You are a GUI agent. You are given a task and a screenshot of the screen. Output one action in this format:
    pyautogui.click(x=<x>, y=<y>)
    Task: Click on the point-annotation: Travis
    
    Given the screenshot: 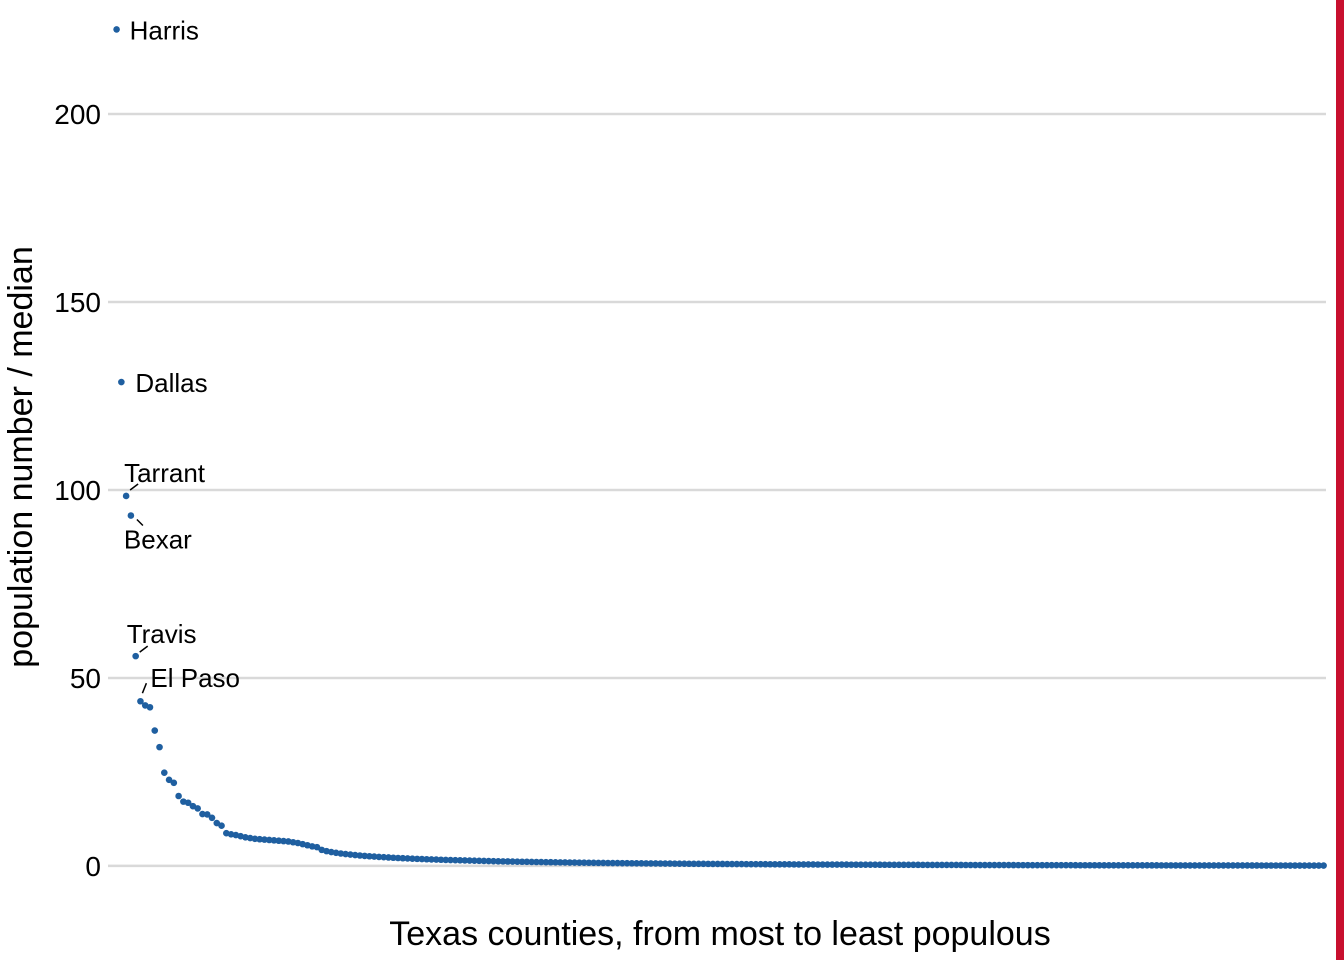 What is the action you would take?
    pyautogui.click(x=162, y=634)
    